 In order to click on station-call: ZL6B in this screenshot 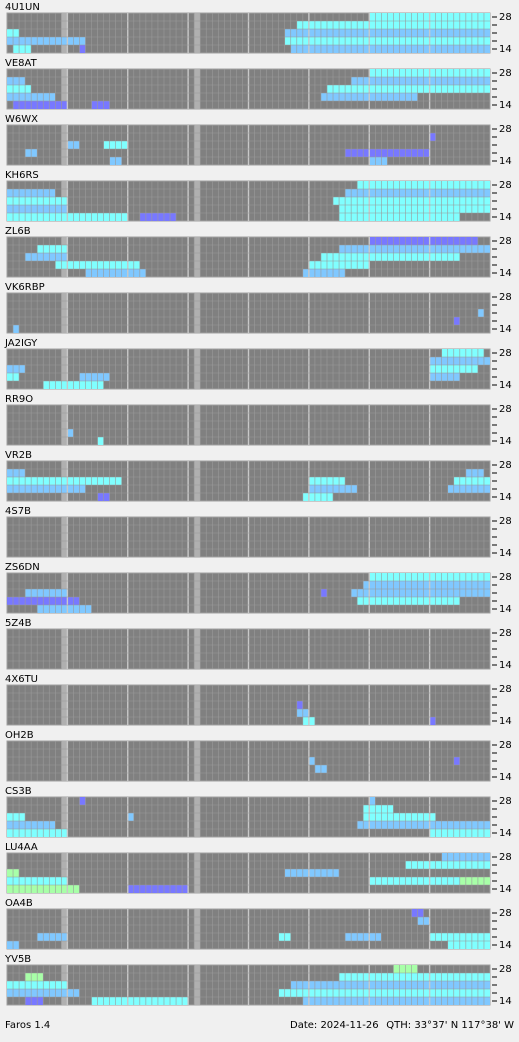, I will do `click(18, 231)`.